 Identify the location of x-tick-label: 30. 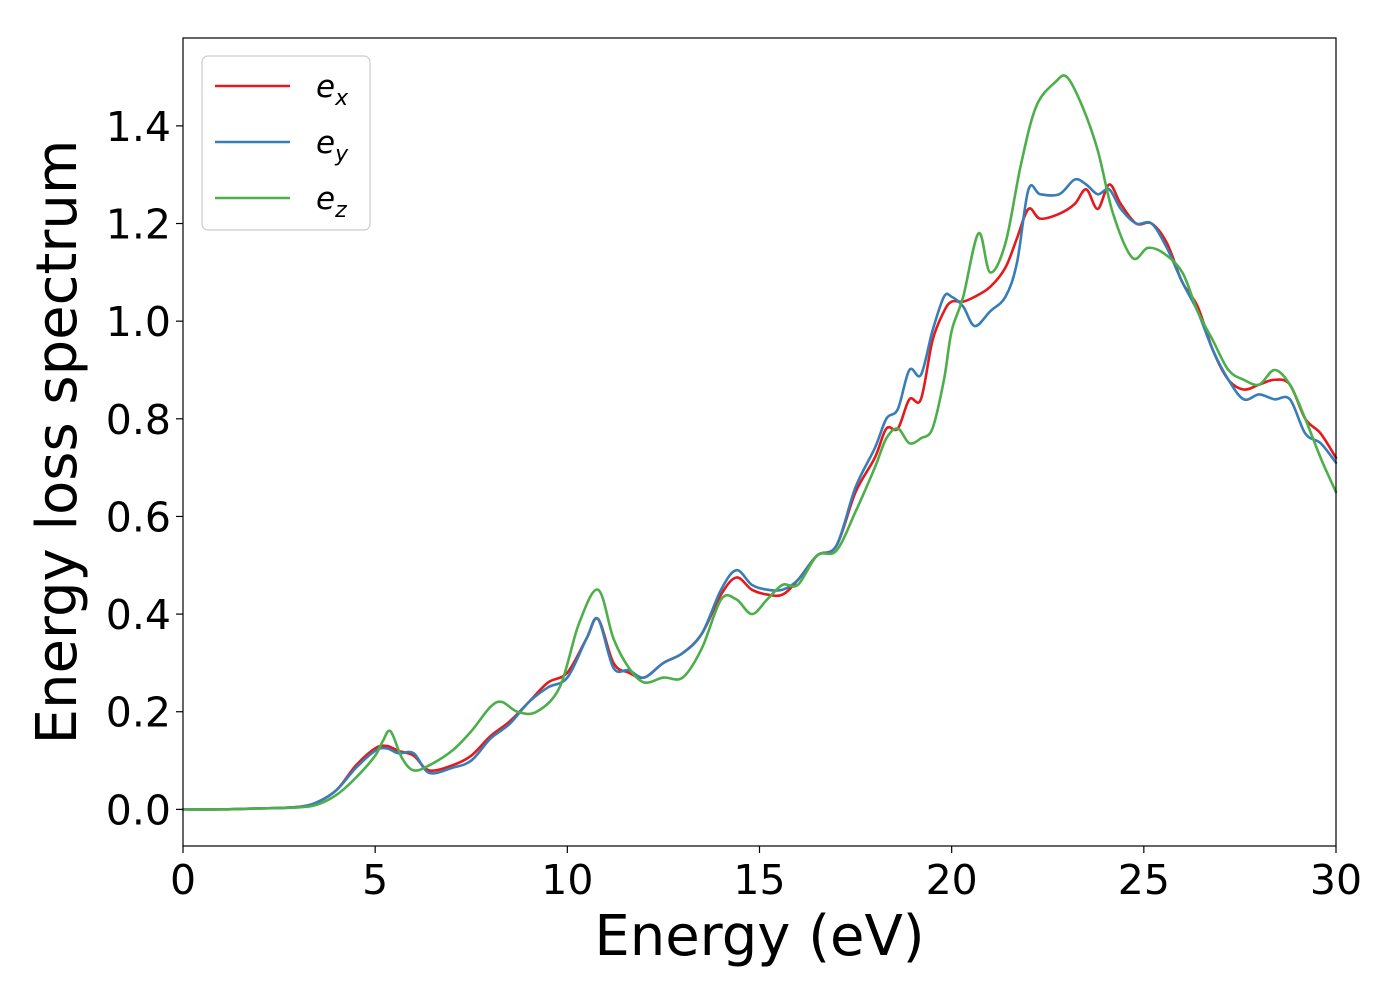
(1336, 880).